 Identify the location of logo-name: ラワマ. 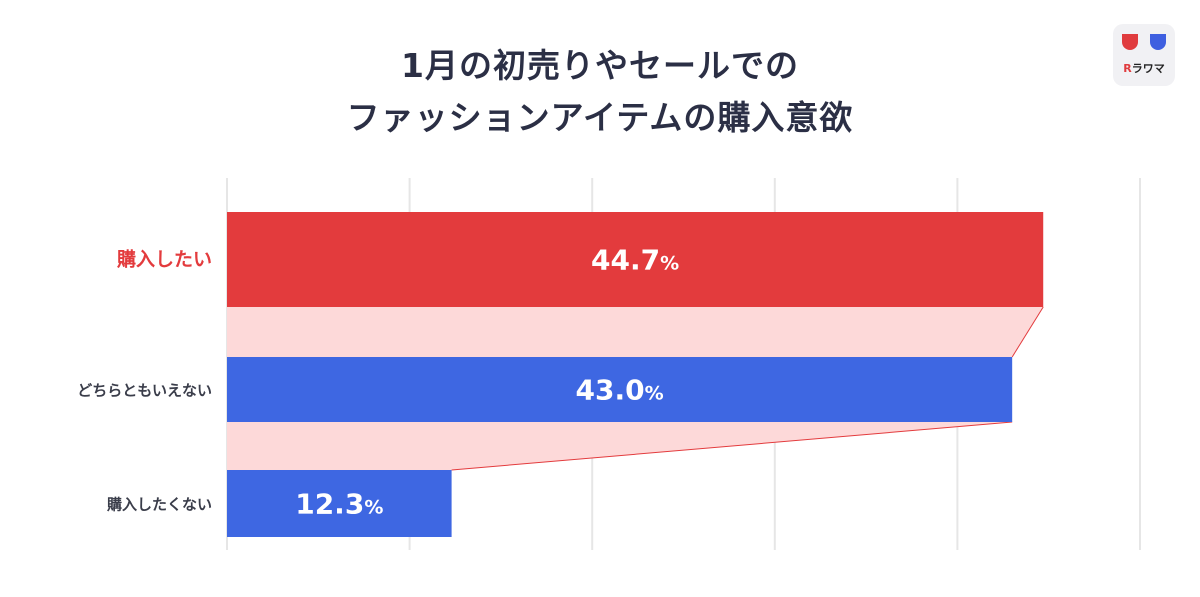
(1148, 68).